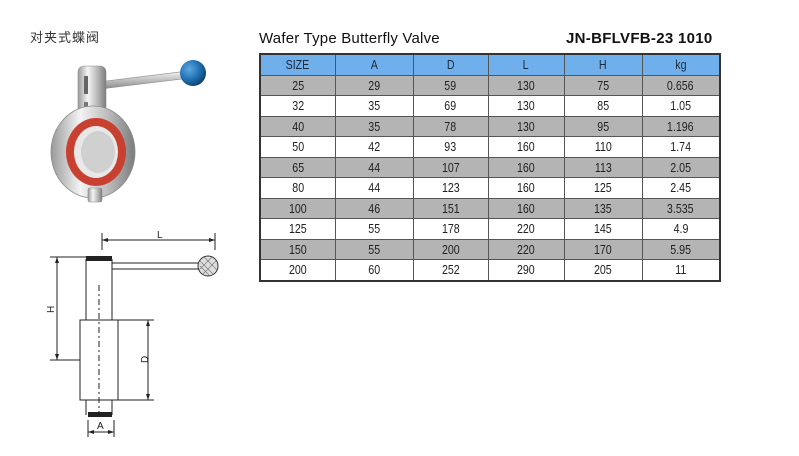 Image resolution: width=799 pixels, height=456 pixels. I want to click on table-row: 125 55 178 220 145 4.9, so click(490, 229).